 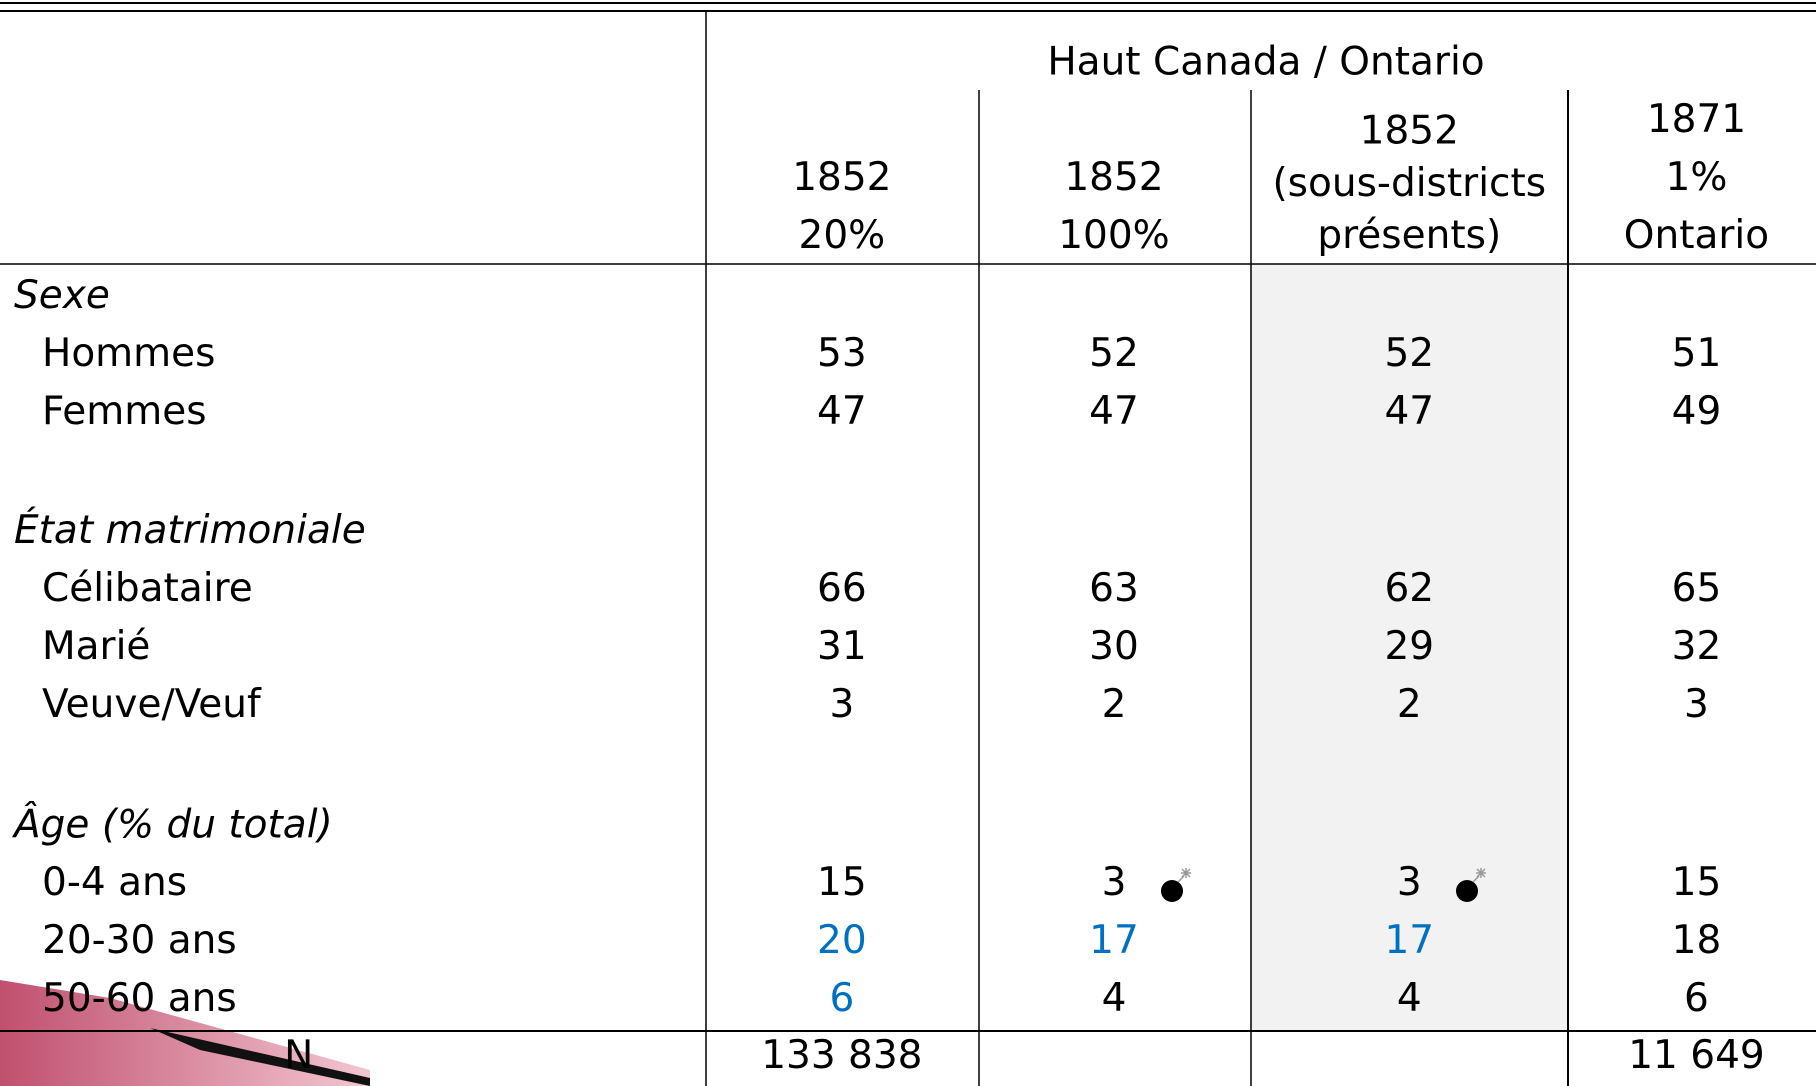 What do you see at coordinates (147, 588) in the screenshot?
I see `row-label: Célibataire` at bounding box center [147, 588].